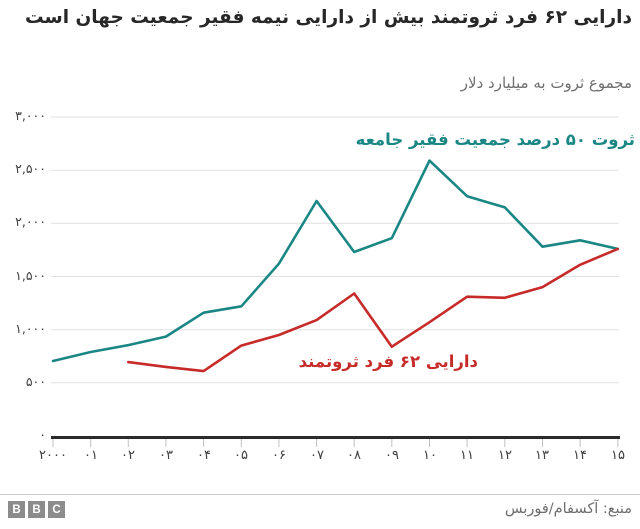 The width and height of the screenshot is (640, 529). I want to click on x-axis-label: ۰۱, so click(91, 455).